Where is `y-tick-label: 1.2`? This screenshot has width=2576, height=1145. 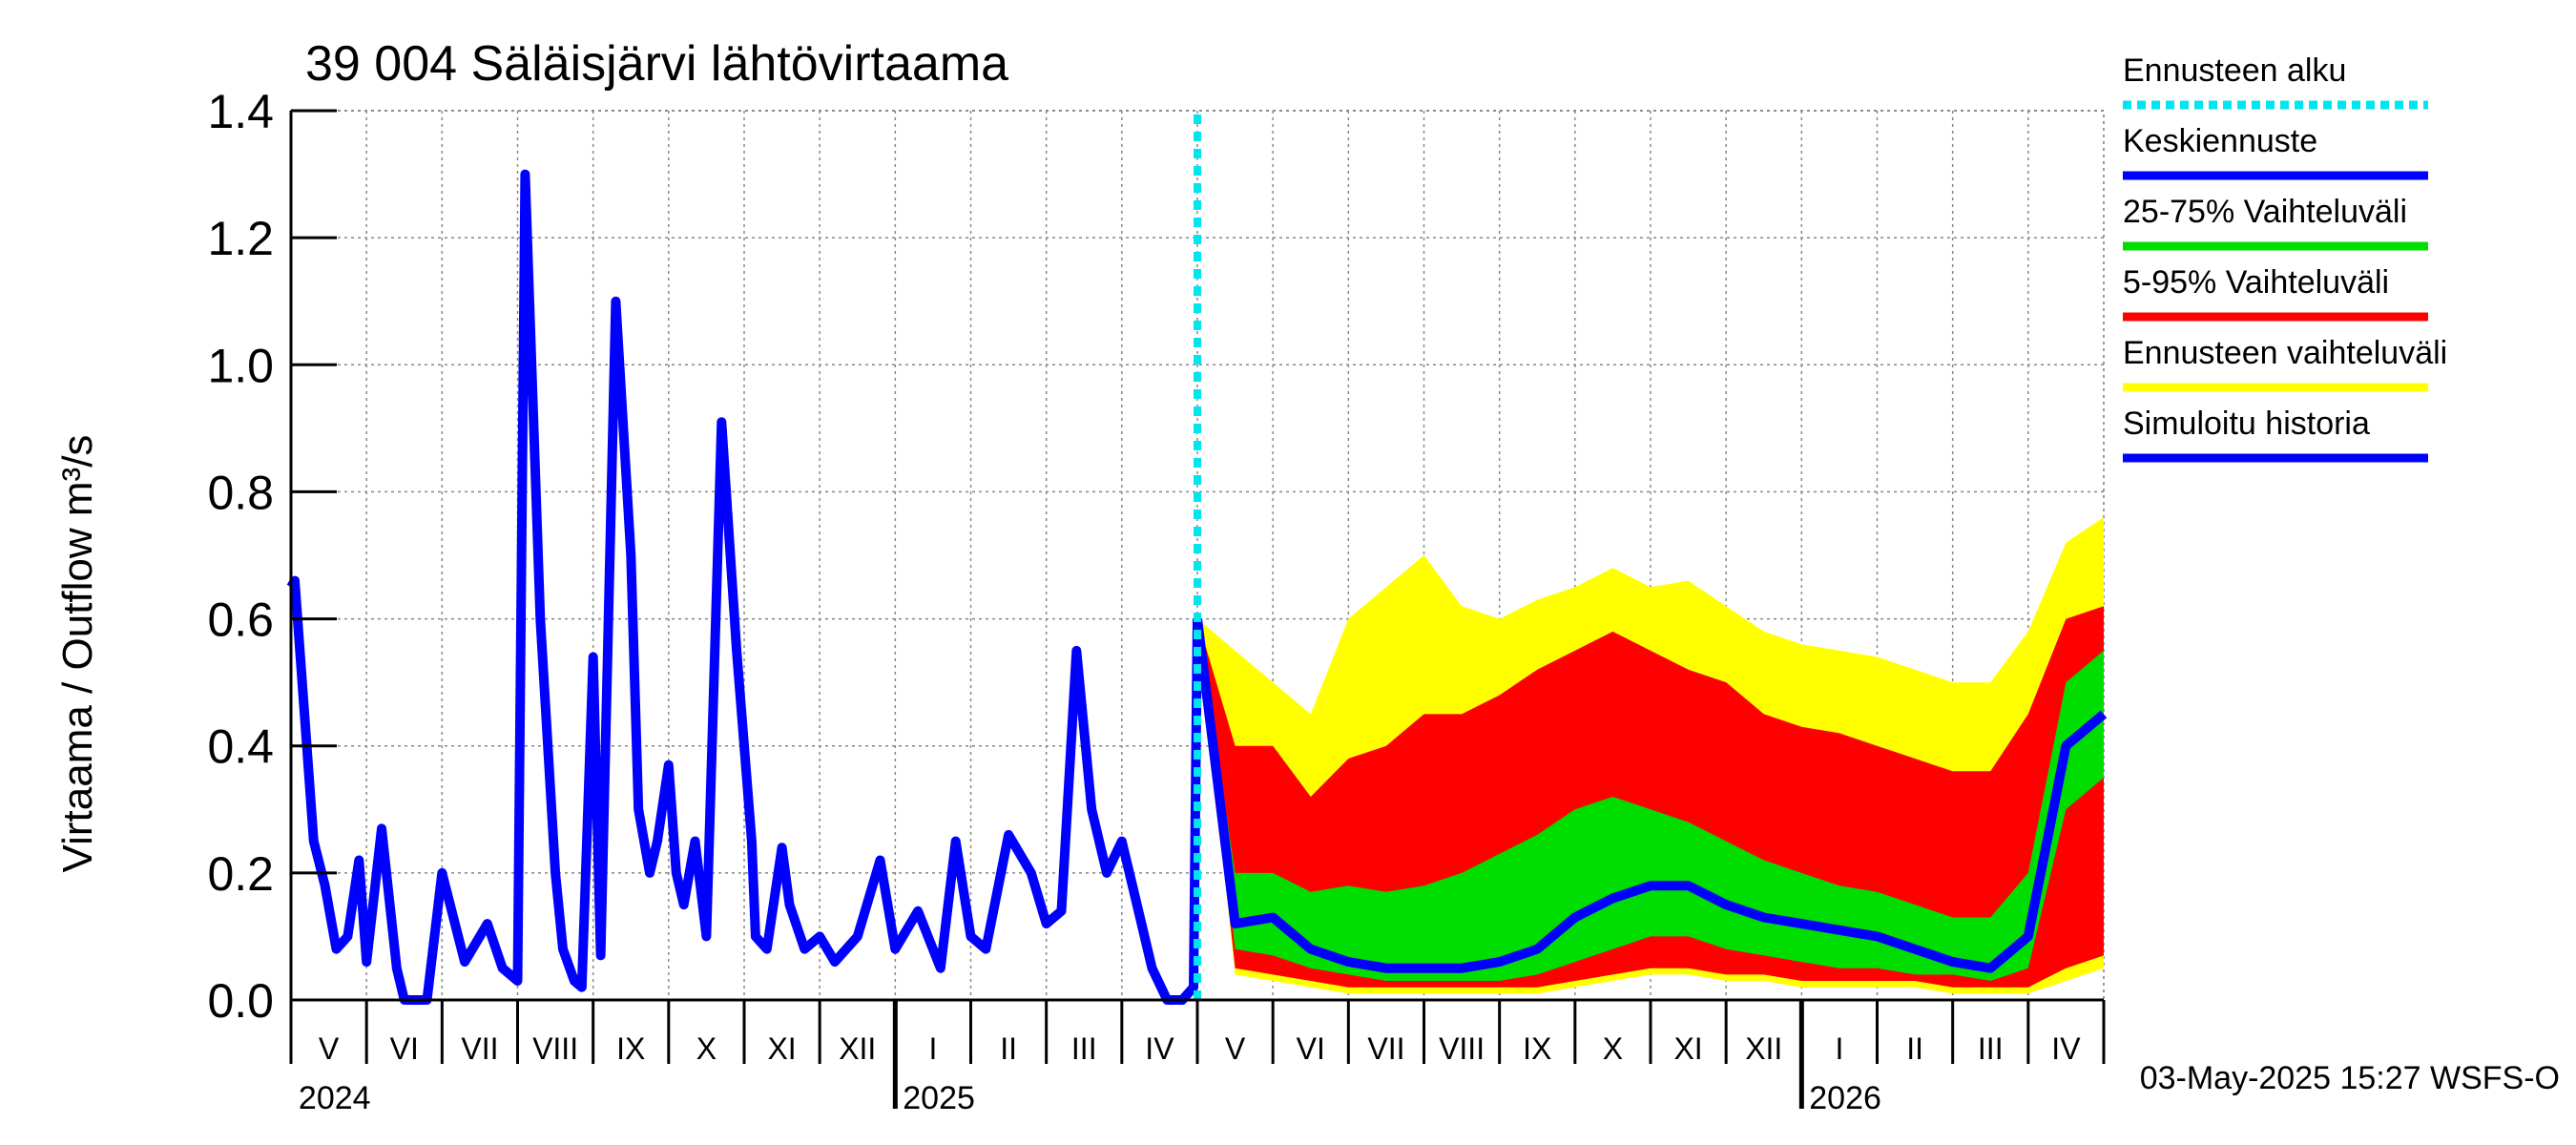
y-tick-label: 1.2 is located at coordinates (240, 239).